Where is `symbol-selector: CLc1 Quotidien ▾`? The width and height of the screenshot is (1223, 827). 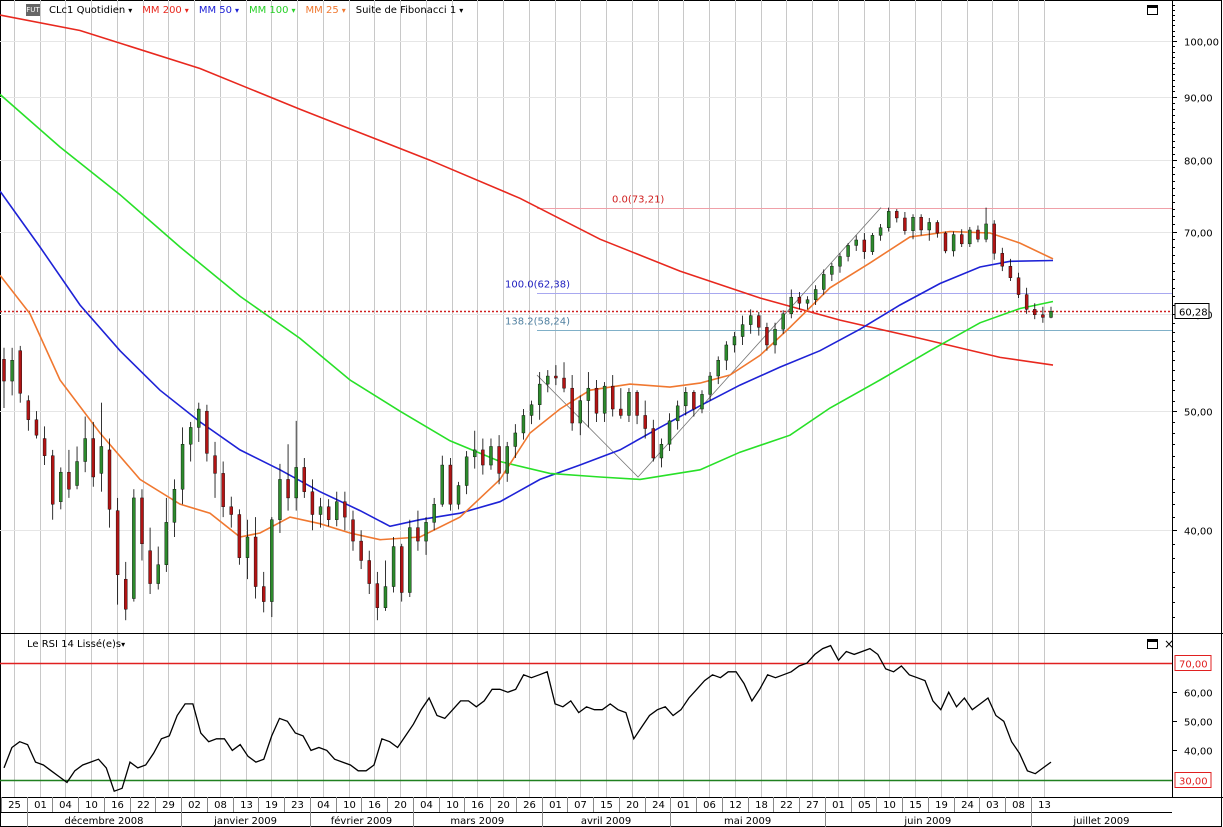 symbol-selector: CLc1 Quotidien ▾ is located at coordinates (90, 10).